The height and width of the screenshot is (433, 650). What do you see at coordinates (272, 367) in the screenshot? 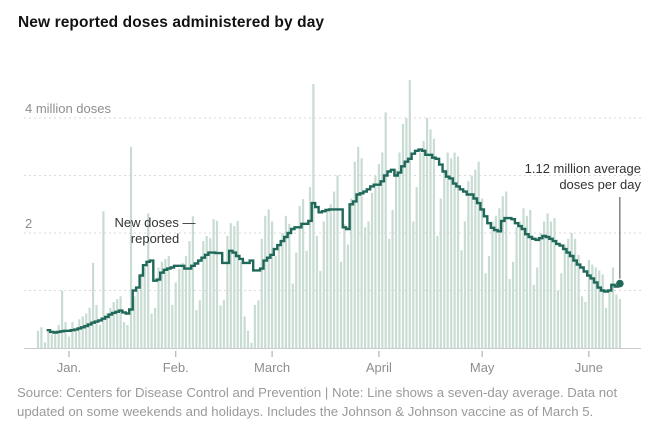
I see `month-label-2: March` at bounding box center [272, 367].